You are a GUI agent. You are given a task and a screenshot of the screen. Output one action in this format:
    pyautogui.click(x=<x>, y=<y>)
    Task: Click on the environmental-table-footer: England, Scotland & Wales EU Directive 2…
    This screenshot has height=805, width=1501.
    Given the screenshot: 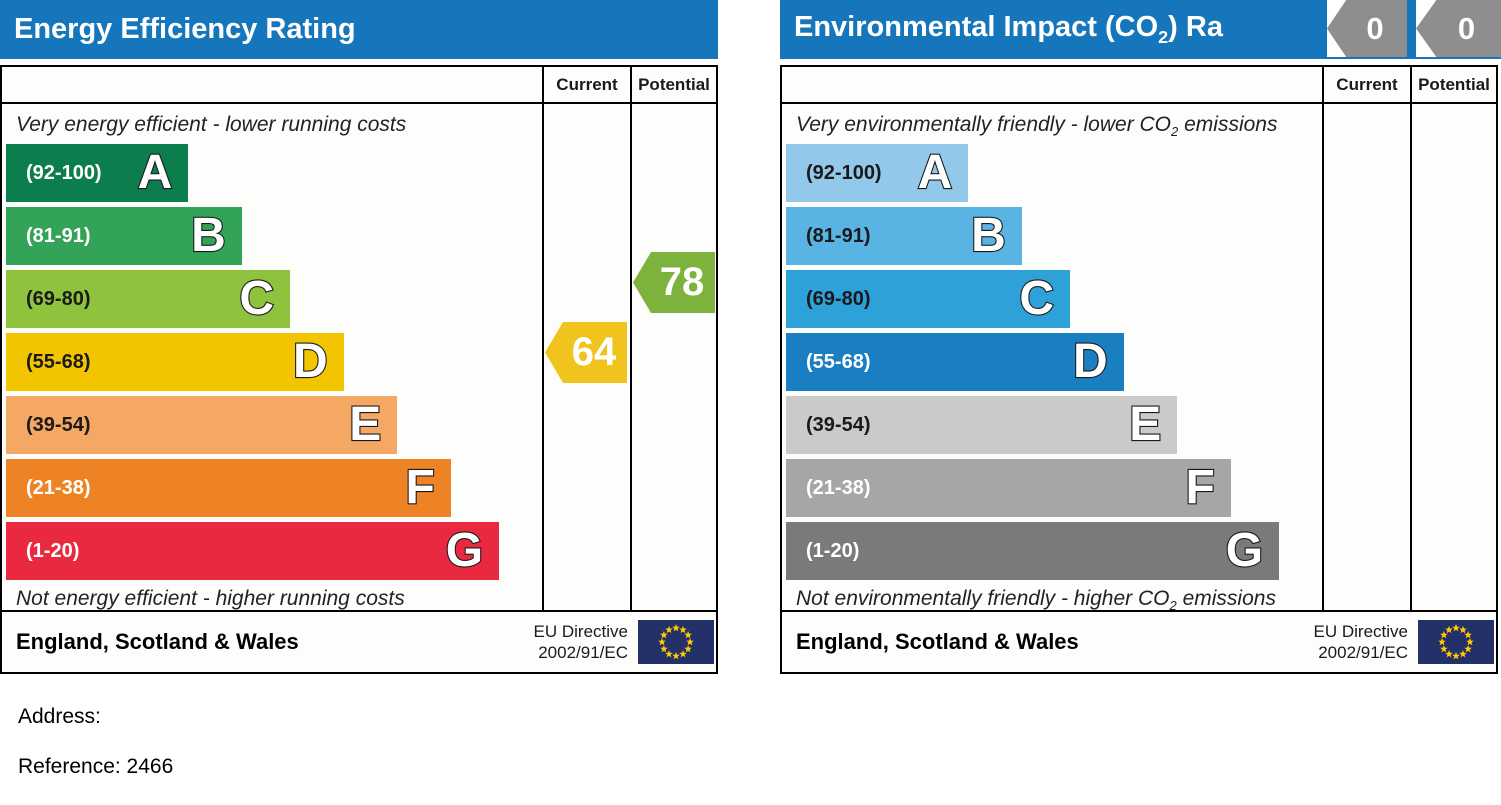 What is the action you would take?
    pyautogui.click(x=1139, y=641)
    